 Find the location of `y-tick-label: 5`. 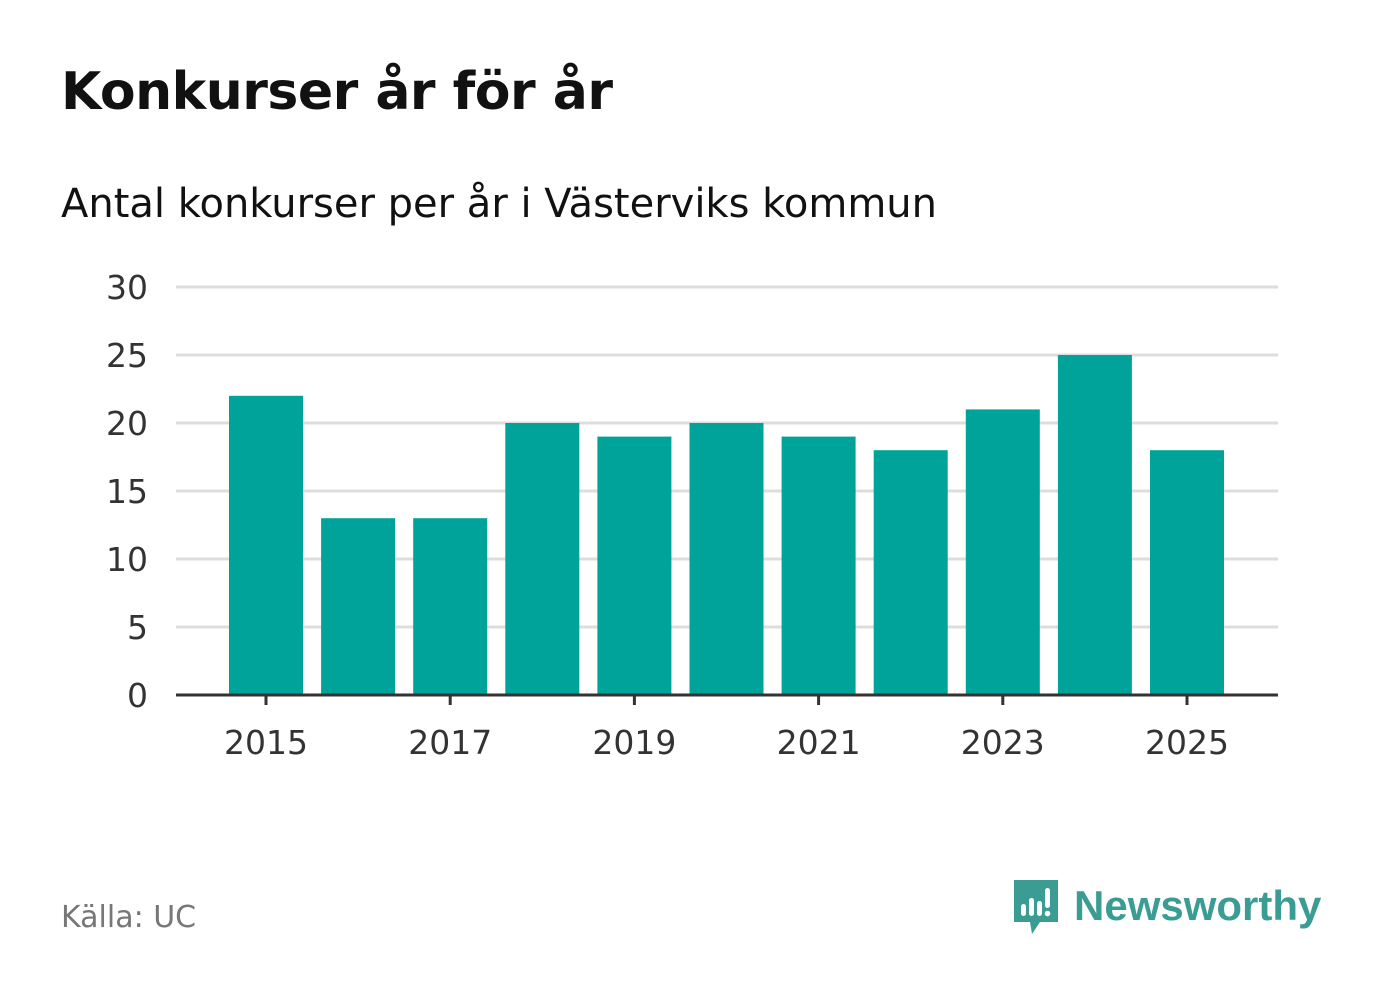

y-tick-label: 5 is located at coordinates (137, 627).